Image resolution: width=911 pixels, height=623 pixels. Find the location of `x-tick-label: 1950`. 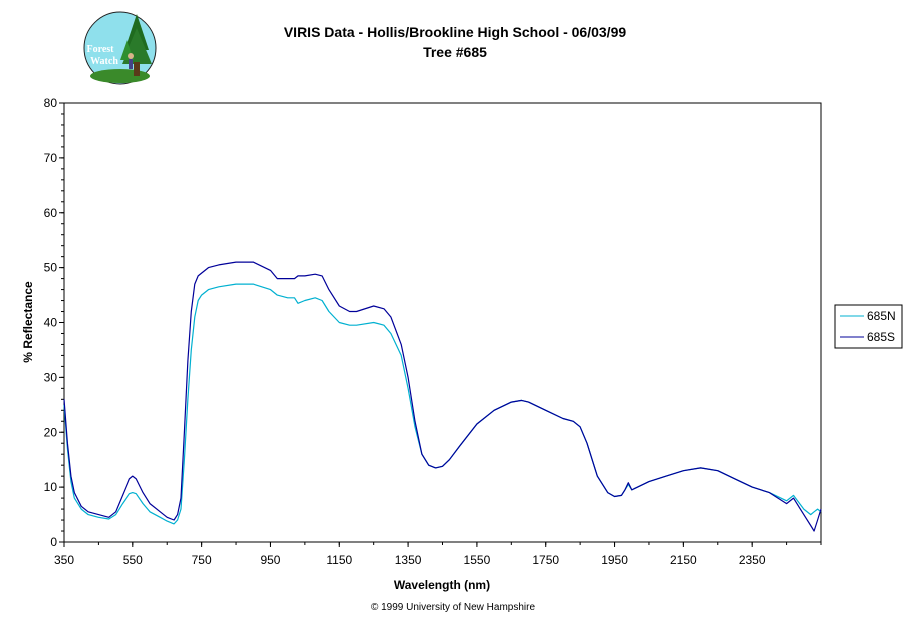

x-tick-label: 1950 is located at coordinates (614, 560).